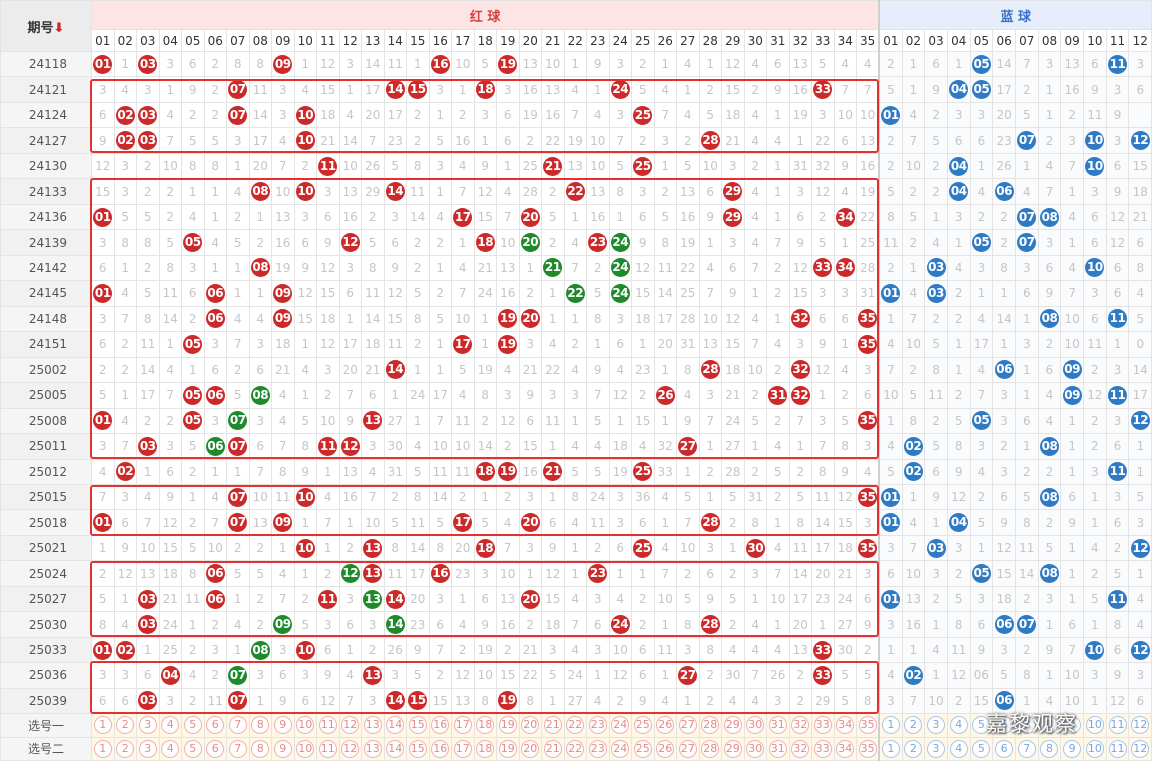 The image size is (1152, 768). Describe the element at coordinates (733, 675) in the screenshot. I see `red-cell: 30` at that location.